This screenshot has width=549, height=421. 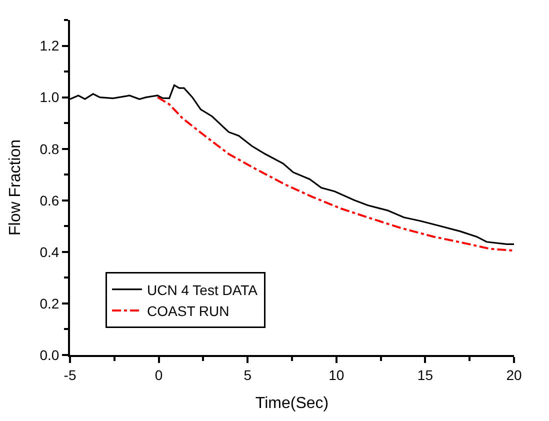 What do you see at coordinates (248, 374) in the screenshot?
I see `x-tick-label: 5` at bounding box center [248, 374].